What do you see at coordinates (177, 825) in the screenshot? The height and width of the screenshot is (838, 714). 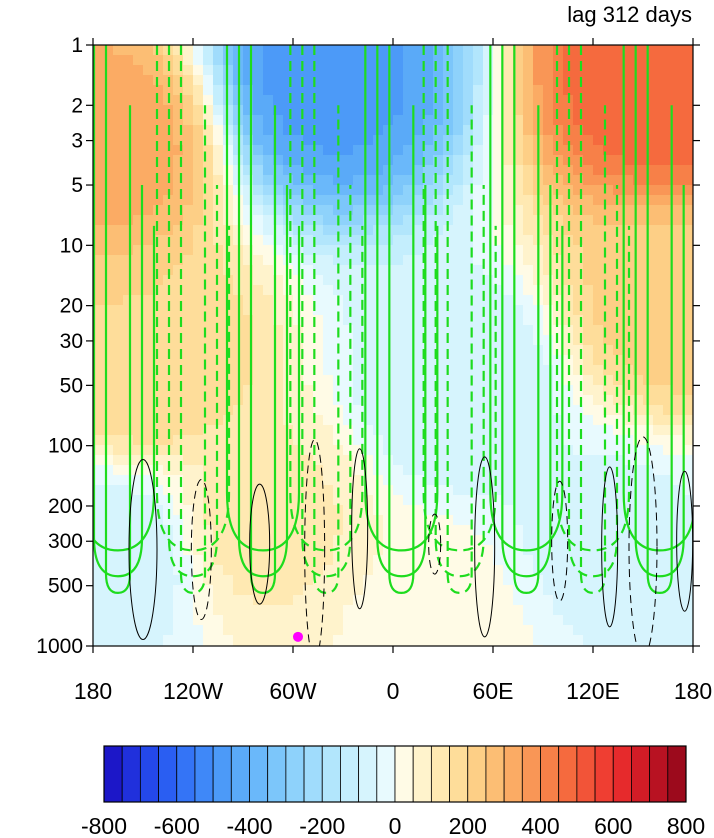 I see `colorbar-tick-label: -600` at bounding box center [177, 825].